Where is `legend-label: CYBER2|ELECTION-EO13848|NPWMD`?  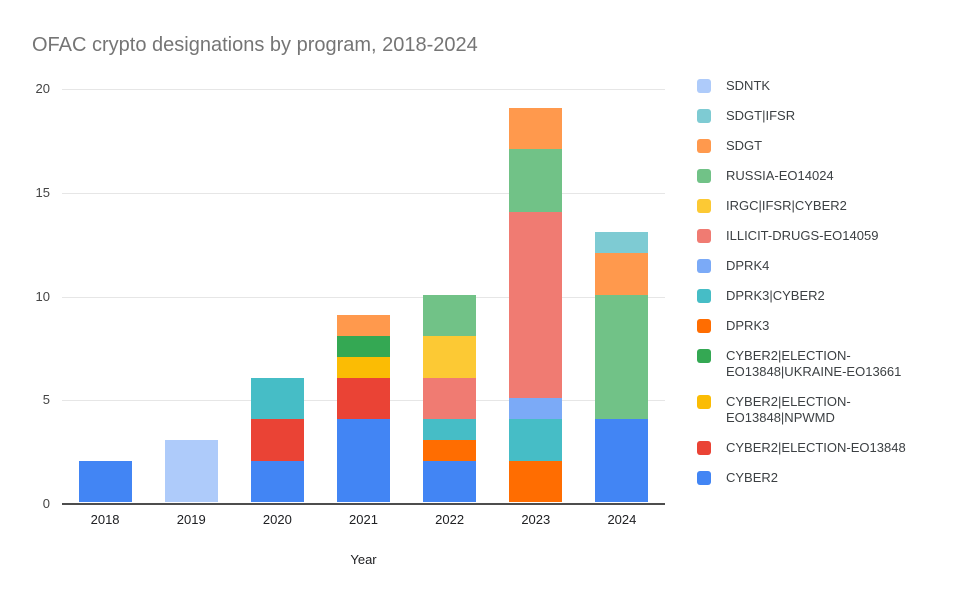
legend-label: CYBER2|ELECTION-EO13848|NPWMD is located at coordinates (788, 409).